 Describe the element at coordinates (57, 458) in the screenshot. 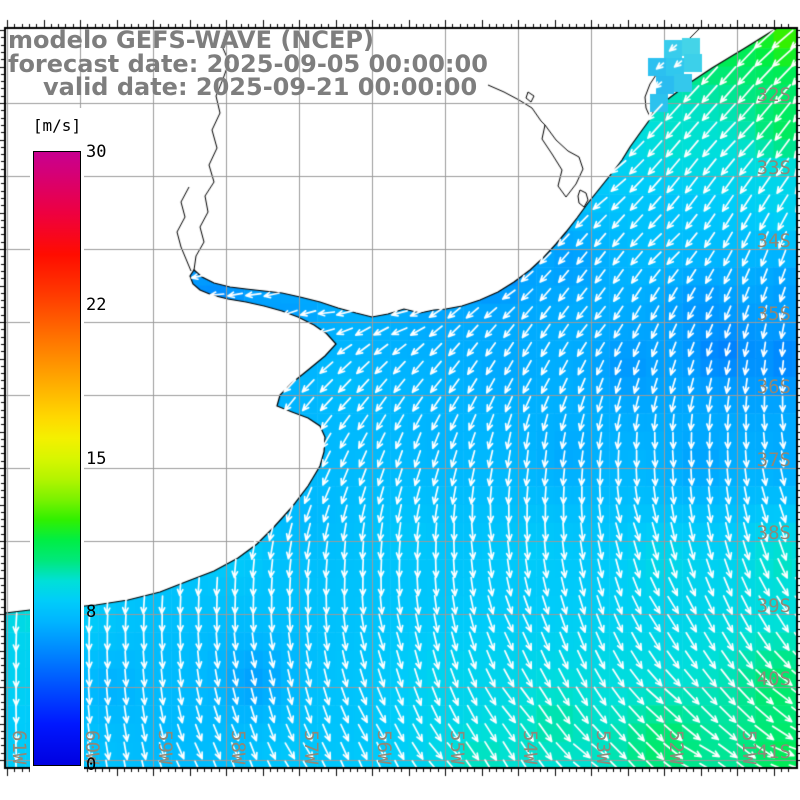

I see `colorbar-gradient` at that location.